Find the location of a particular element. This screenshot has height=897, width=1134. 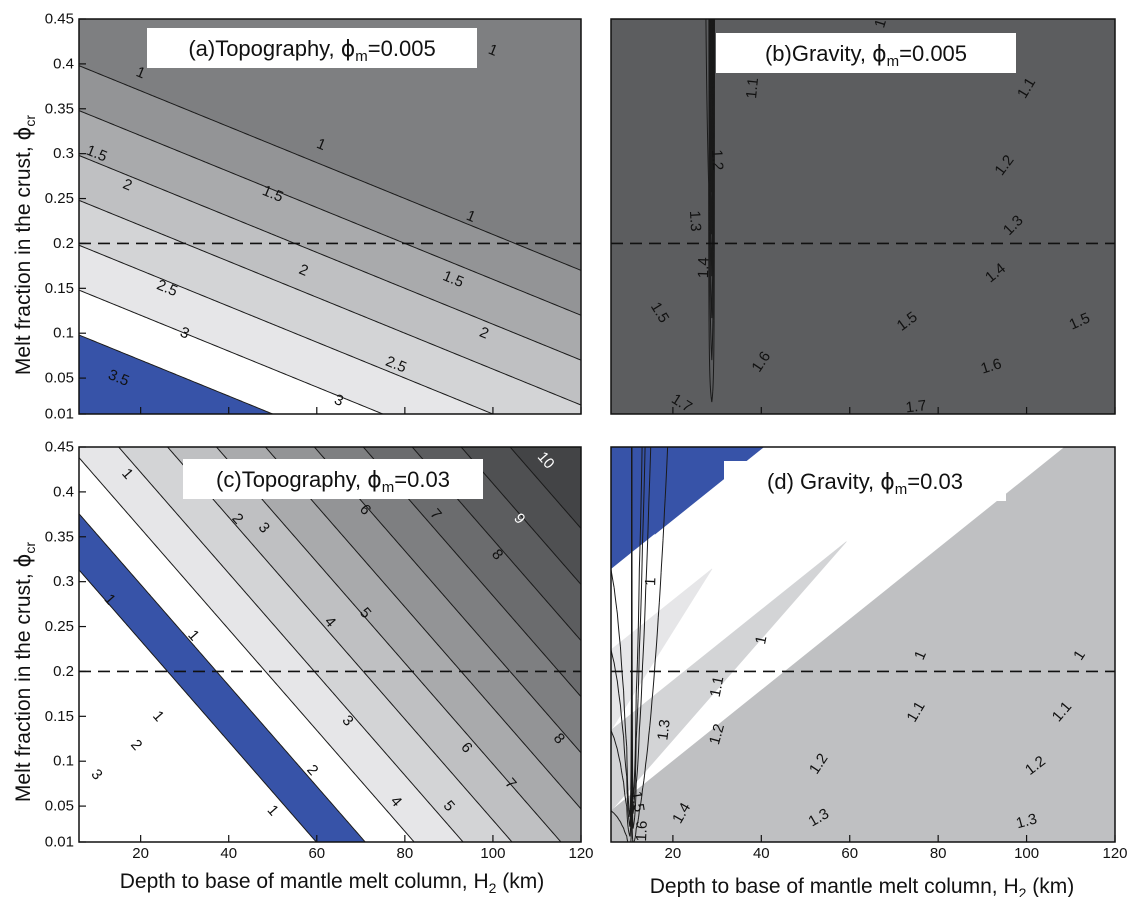

x-axis-label-unit: (km) is located at coordinates (1050, 886).